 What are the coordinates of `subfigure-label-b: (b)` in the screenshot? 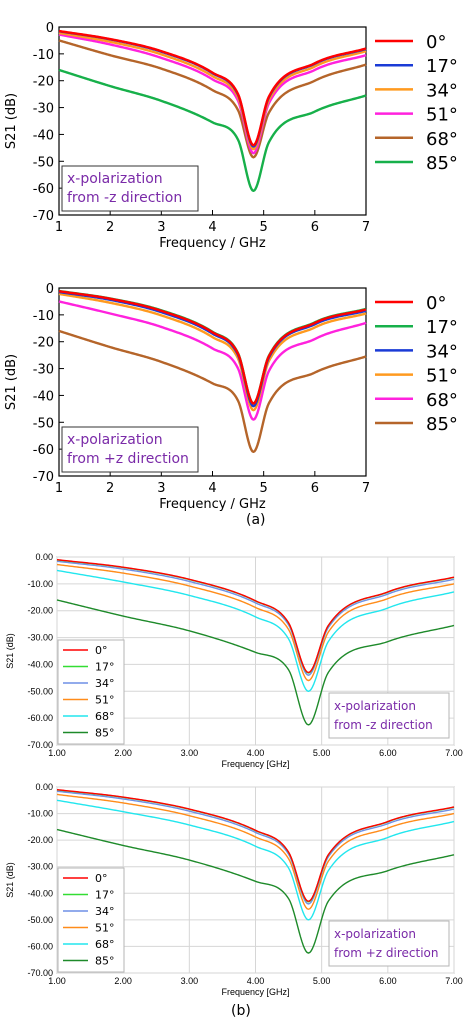 It's located at (241, 1011).